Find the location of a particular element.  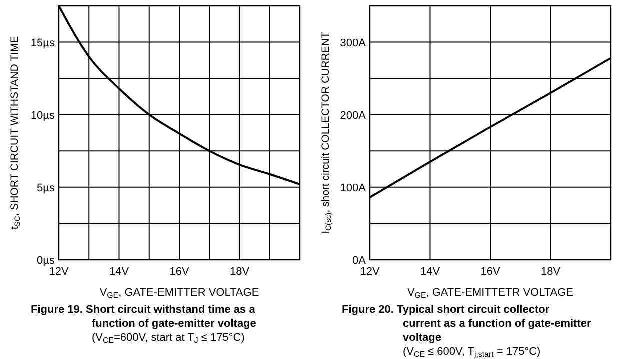

x-axis-title: V$_{GE}$, GATE-EMITTETR VOLTAGE is located at coordinates (490, 293).